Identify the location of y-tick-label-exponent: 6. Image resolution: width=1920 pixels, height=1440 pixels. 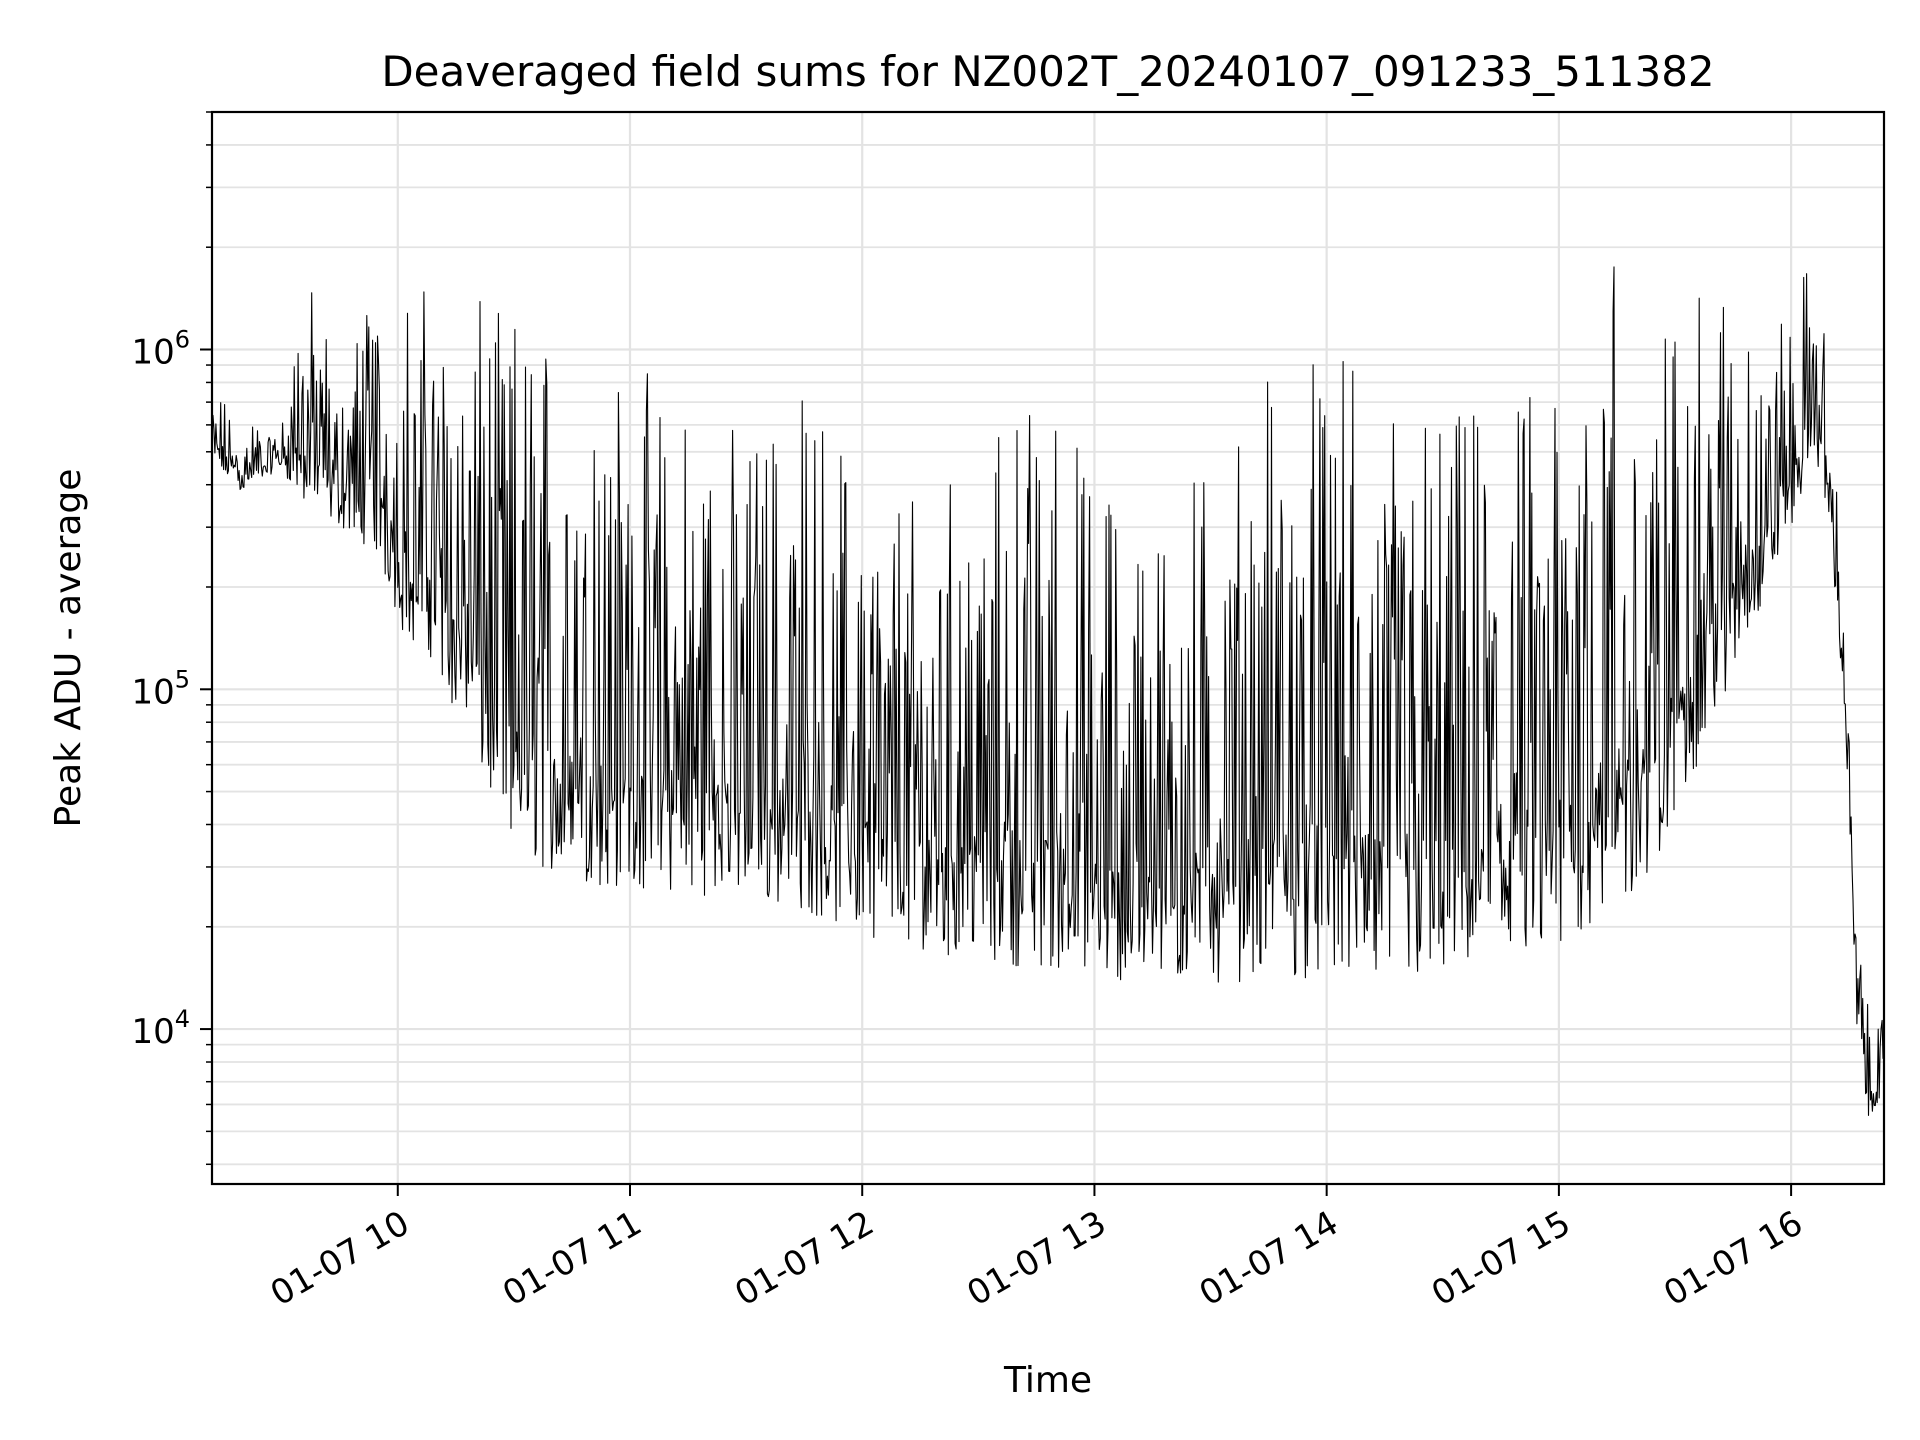
(182, 340).